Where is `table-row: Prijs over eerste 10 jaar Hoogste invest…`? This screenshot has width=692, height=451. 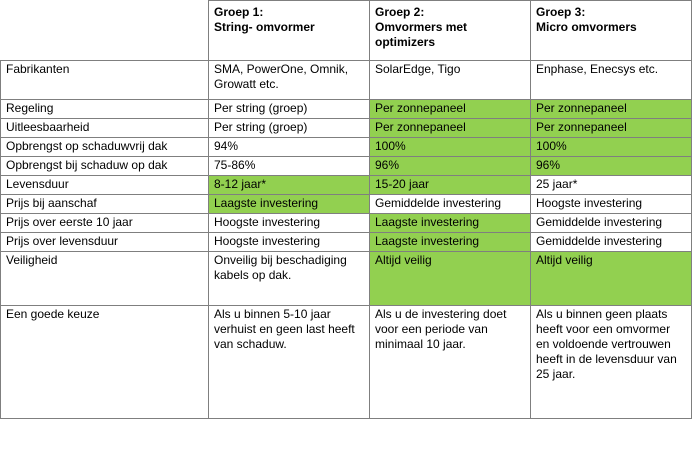
table-row: Prijs over eerste 10 jaar Hoogste invest… is located at coordinates (346, 223).